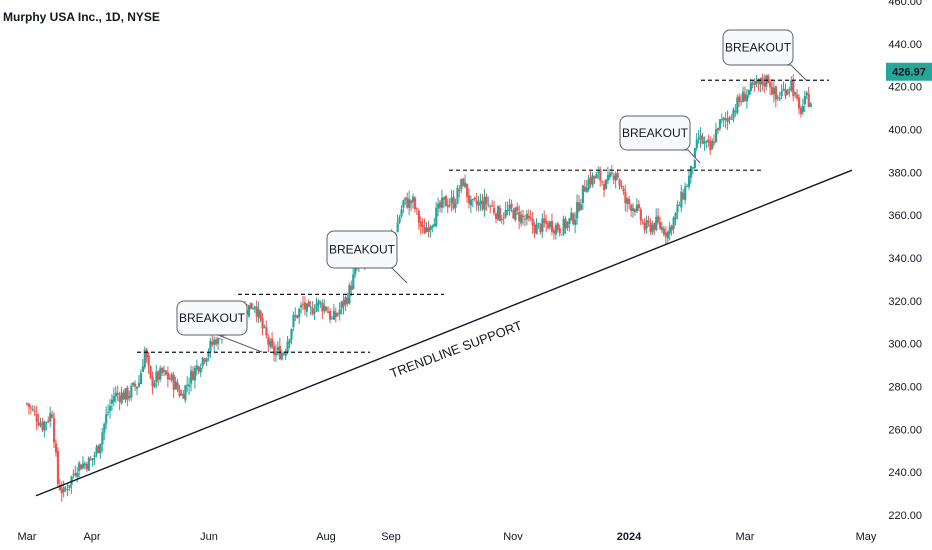 Image resolution: width=932 pixels, height=550 pixels. Describe the element at coordinates (905, 388) in the screenshot. I see `y-tick-label: 280.00` at that location.